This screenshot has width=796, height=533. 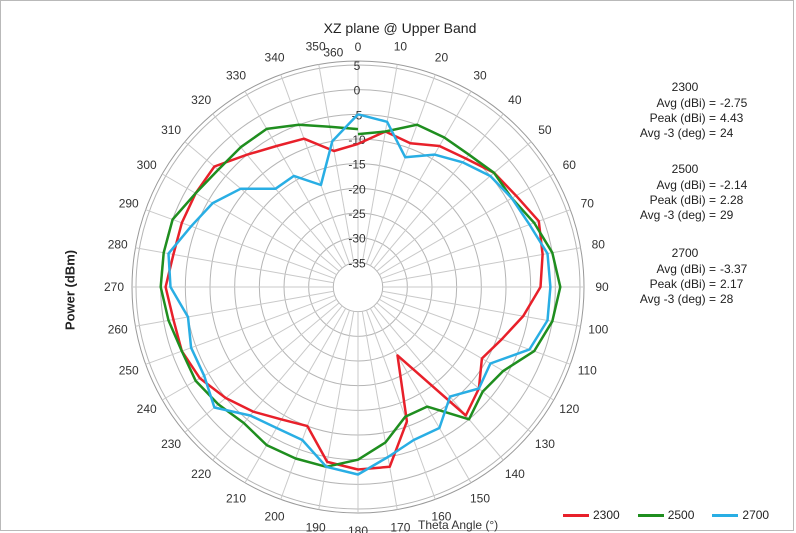 What do you see at coordinates (740, 515) in the screenshot?
I see `legend-item-2700: 2700` at bounding box center [740, 515].